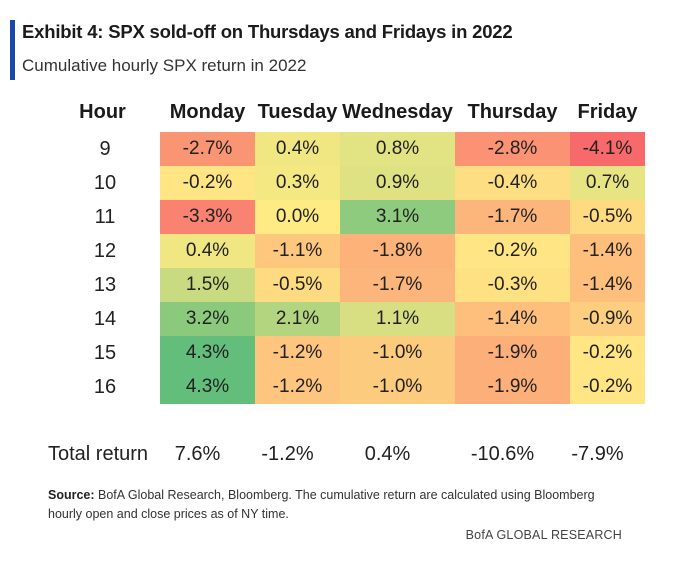  What do you see at coordinates (512, 112) in the screenshot?
I see `column-header-thursday: Thursday` at bounding box center [512, 112].